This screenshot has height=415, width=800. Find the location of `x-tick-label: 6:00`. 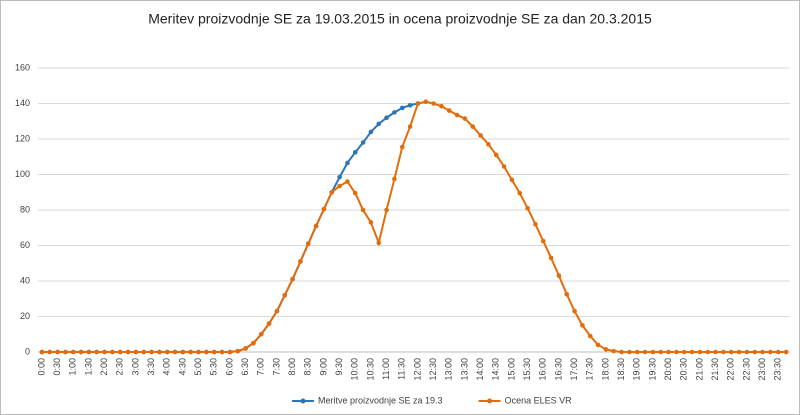

x-tick-label: 6:00 is located at coordinates (229, 367).